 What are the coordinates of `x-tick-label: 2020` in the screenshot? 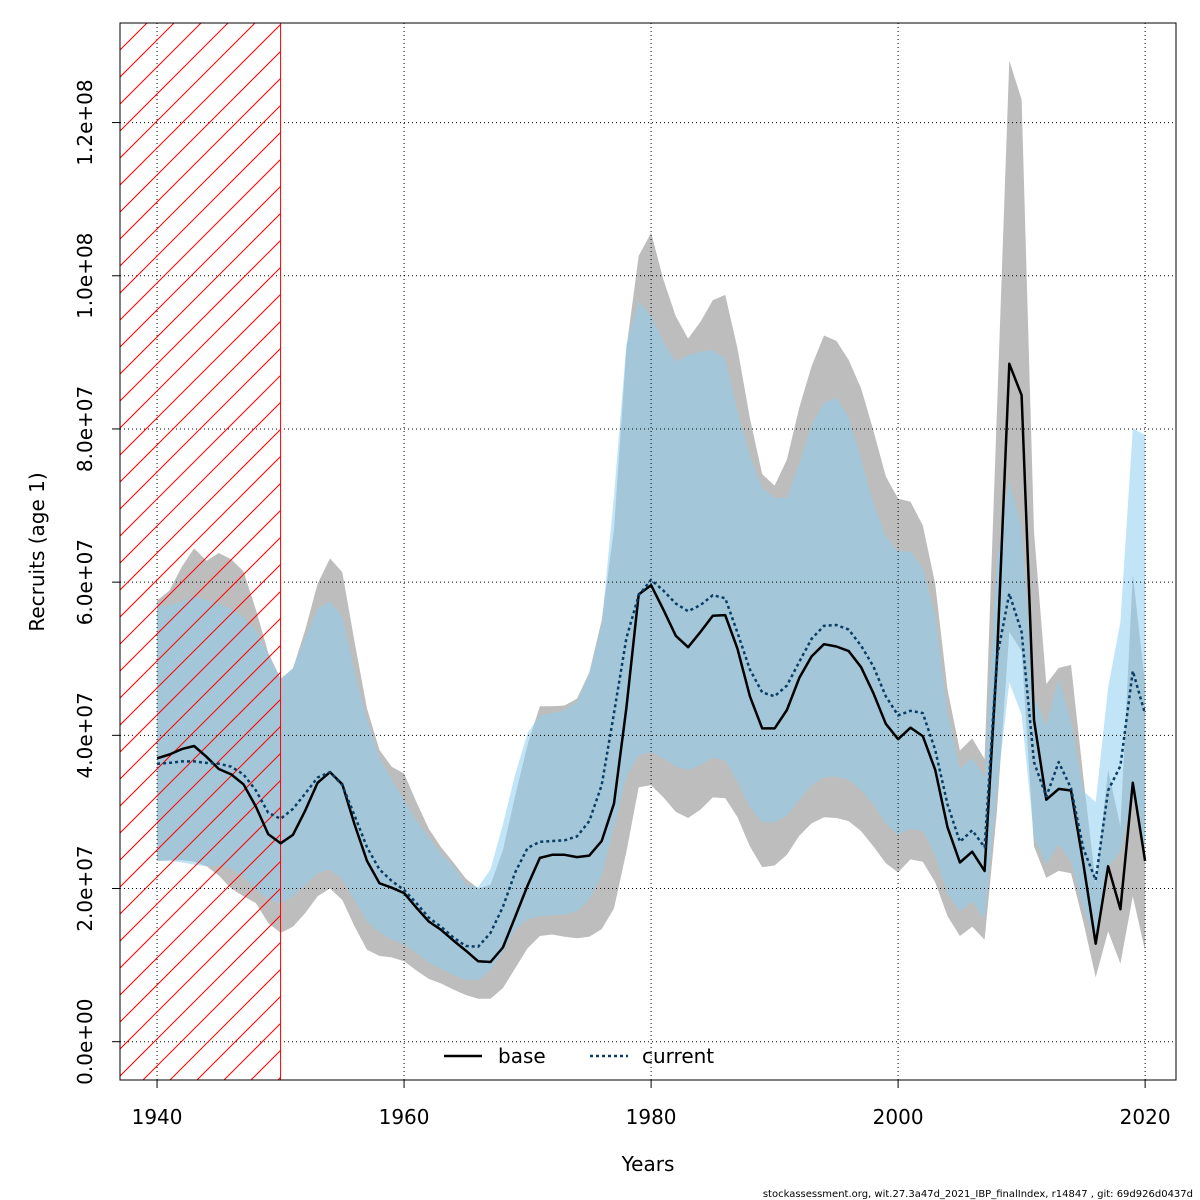 It's located at (1145, 1117).